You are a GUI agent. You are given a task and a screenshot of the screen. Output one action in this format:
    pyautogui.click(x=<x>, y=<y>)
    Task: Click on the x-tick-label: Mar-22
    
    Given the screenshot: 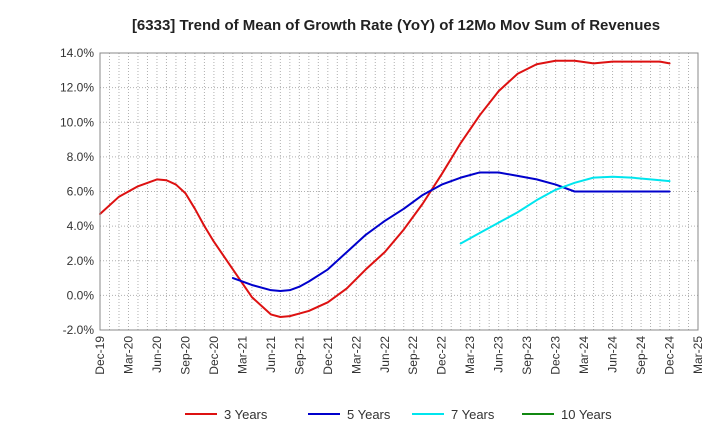 What is the action you would take?
    pyautogui.click(x=356, y=355)
    